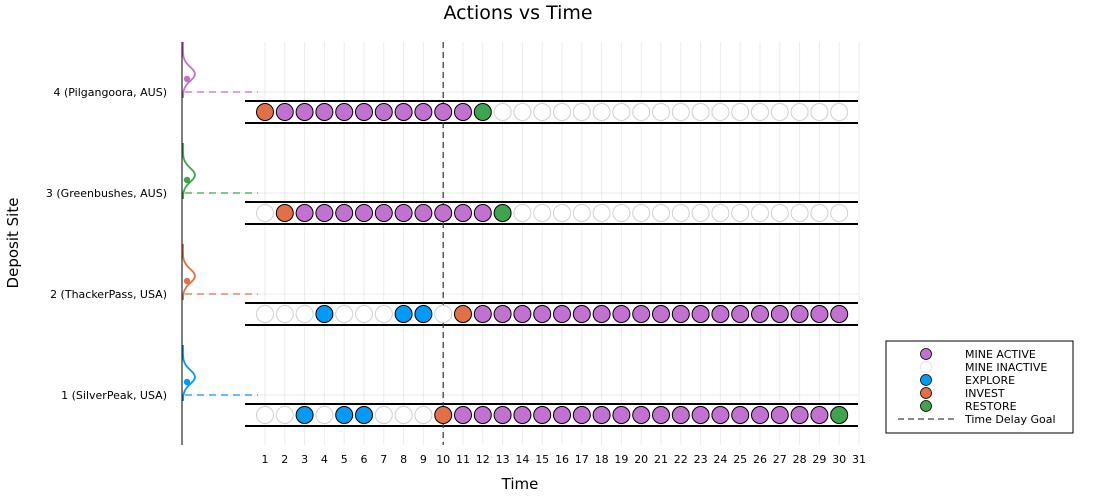 The image size is (1100, 500). I want to click on action-marker-site3-t30, so click(839, 213).